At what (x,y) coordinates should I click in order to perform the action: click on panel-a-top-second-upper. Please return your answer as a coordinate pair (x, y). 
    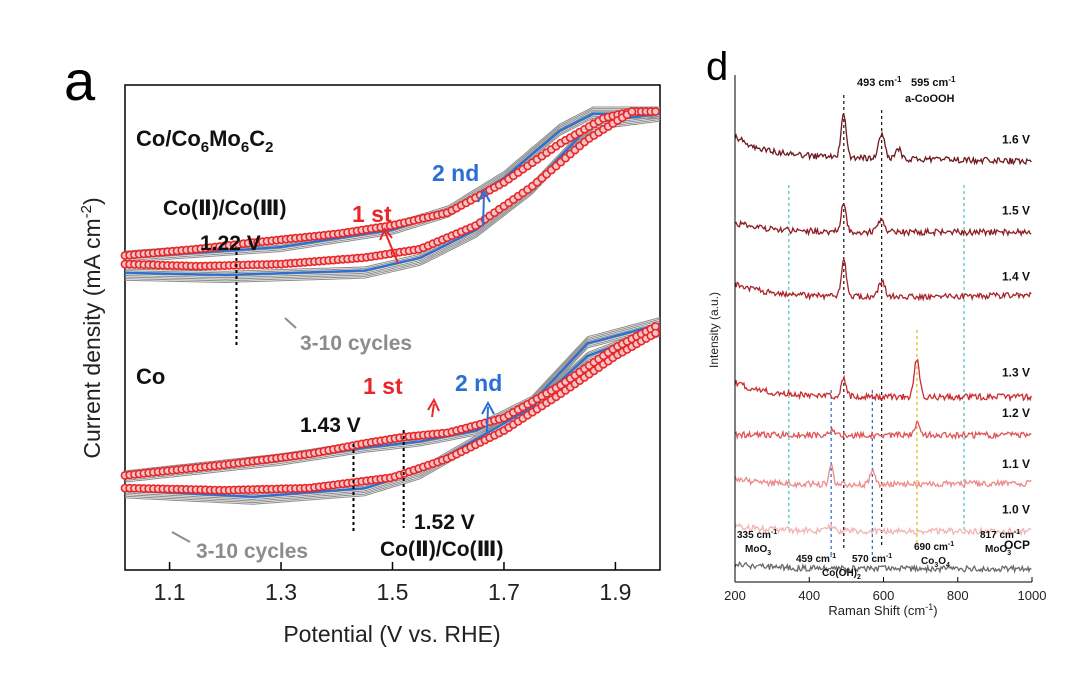
    Looking at the image, I should click on (392, 185).